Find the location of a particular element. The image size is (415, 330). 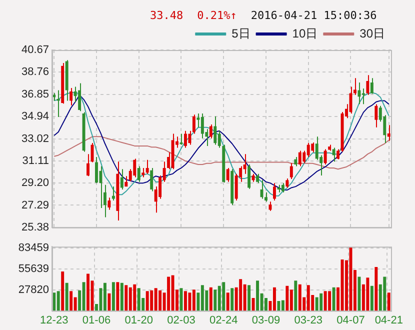

y-tick-label: 55639 is located at coordinates (33, 268).